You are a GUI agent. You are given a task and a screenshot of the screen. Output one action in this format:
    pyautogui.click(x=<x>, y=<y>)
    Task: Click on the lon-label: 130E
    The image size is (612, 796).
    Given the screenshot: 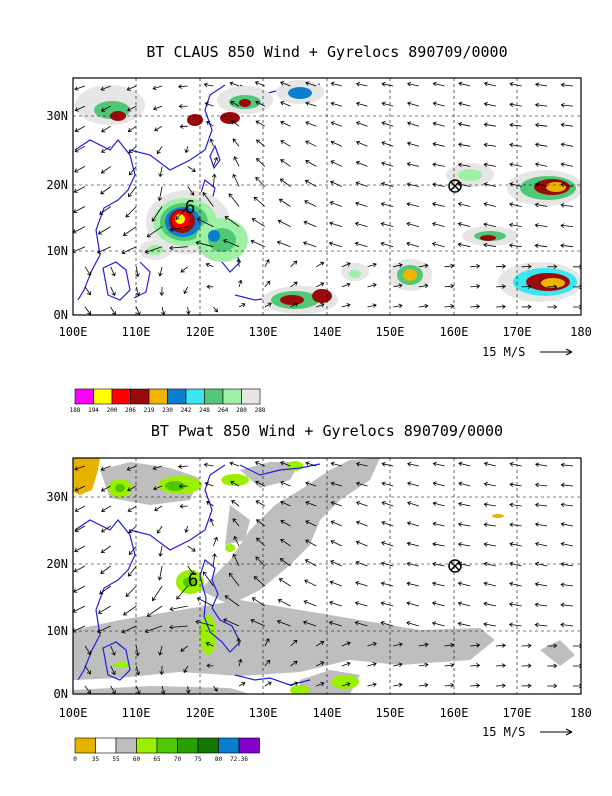 What is the action you would take?
    pyautogui.click(x=263, y=713)
    